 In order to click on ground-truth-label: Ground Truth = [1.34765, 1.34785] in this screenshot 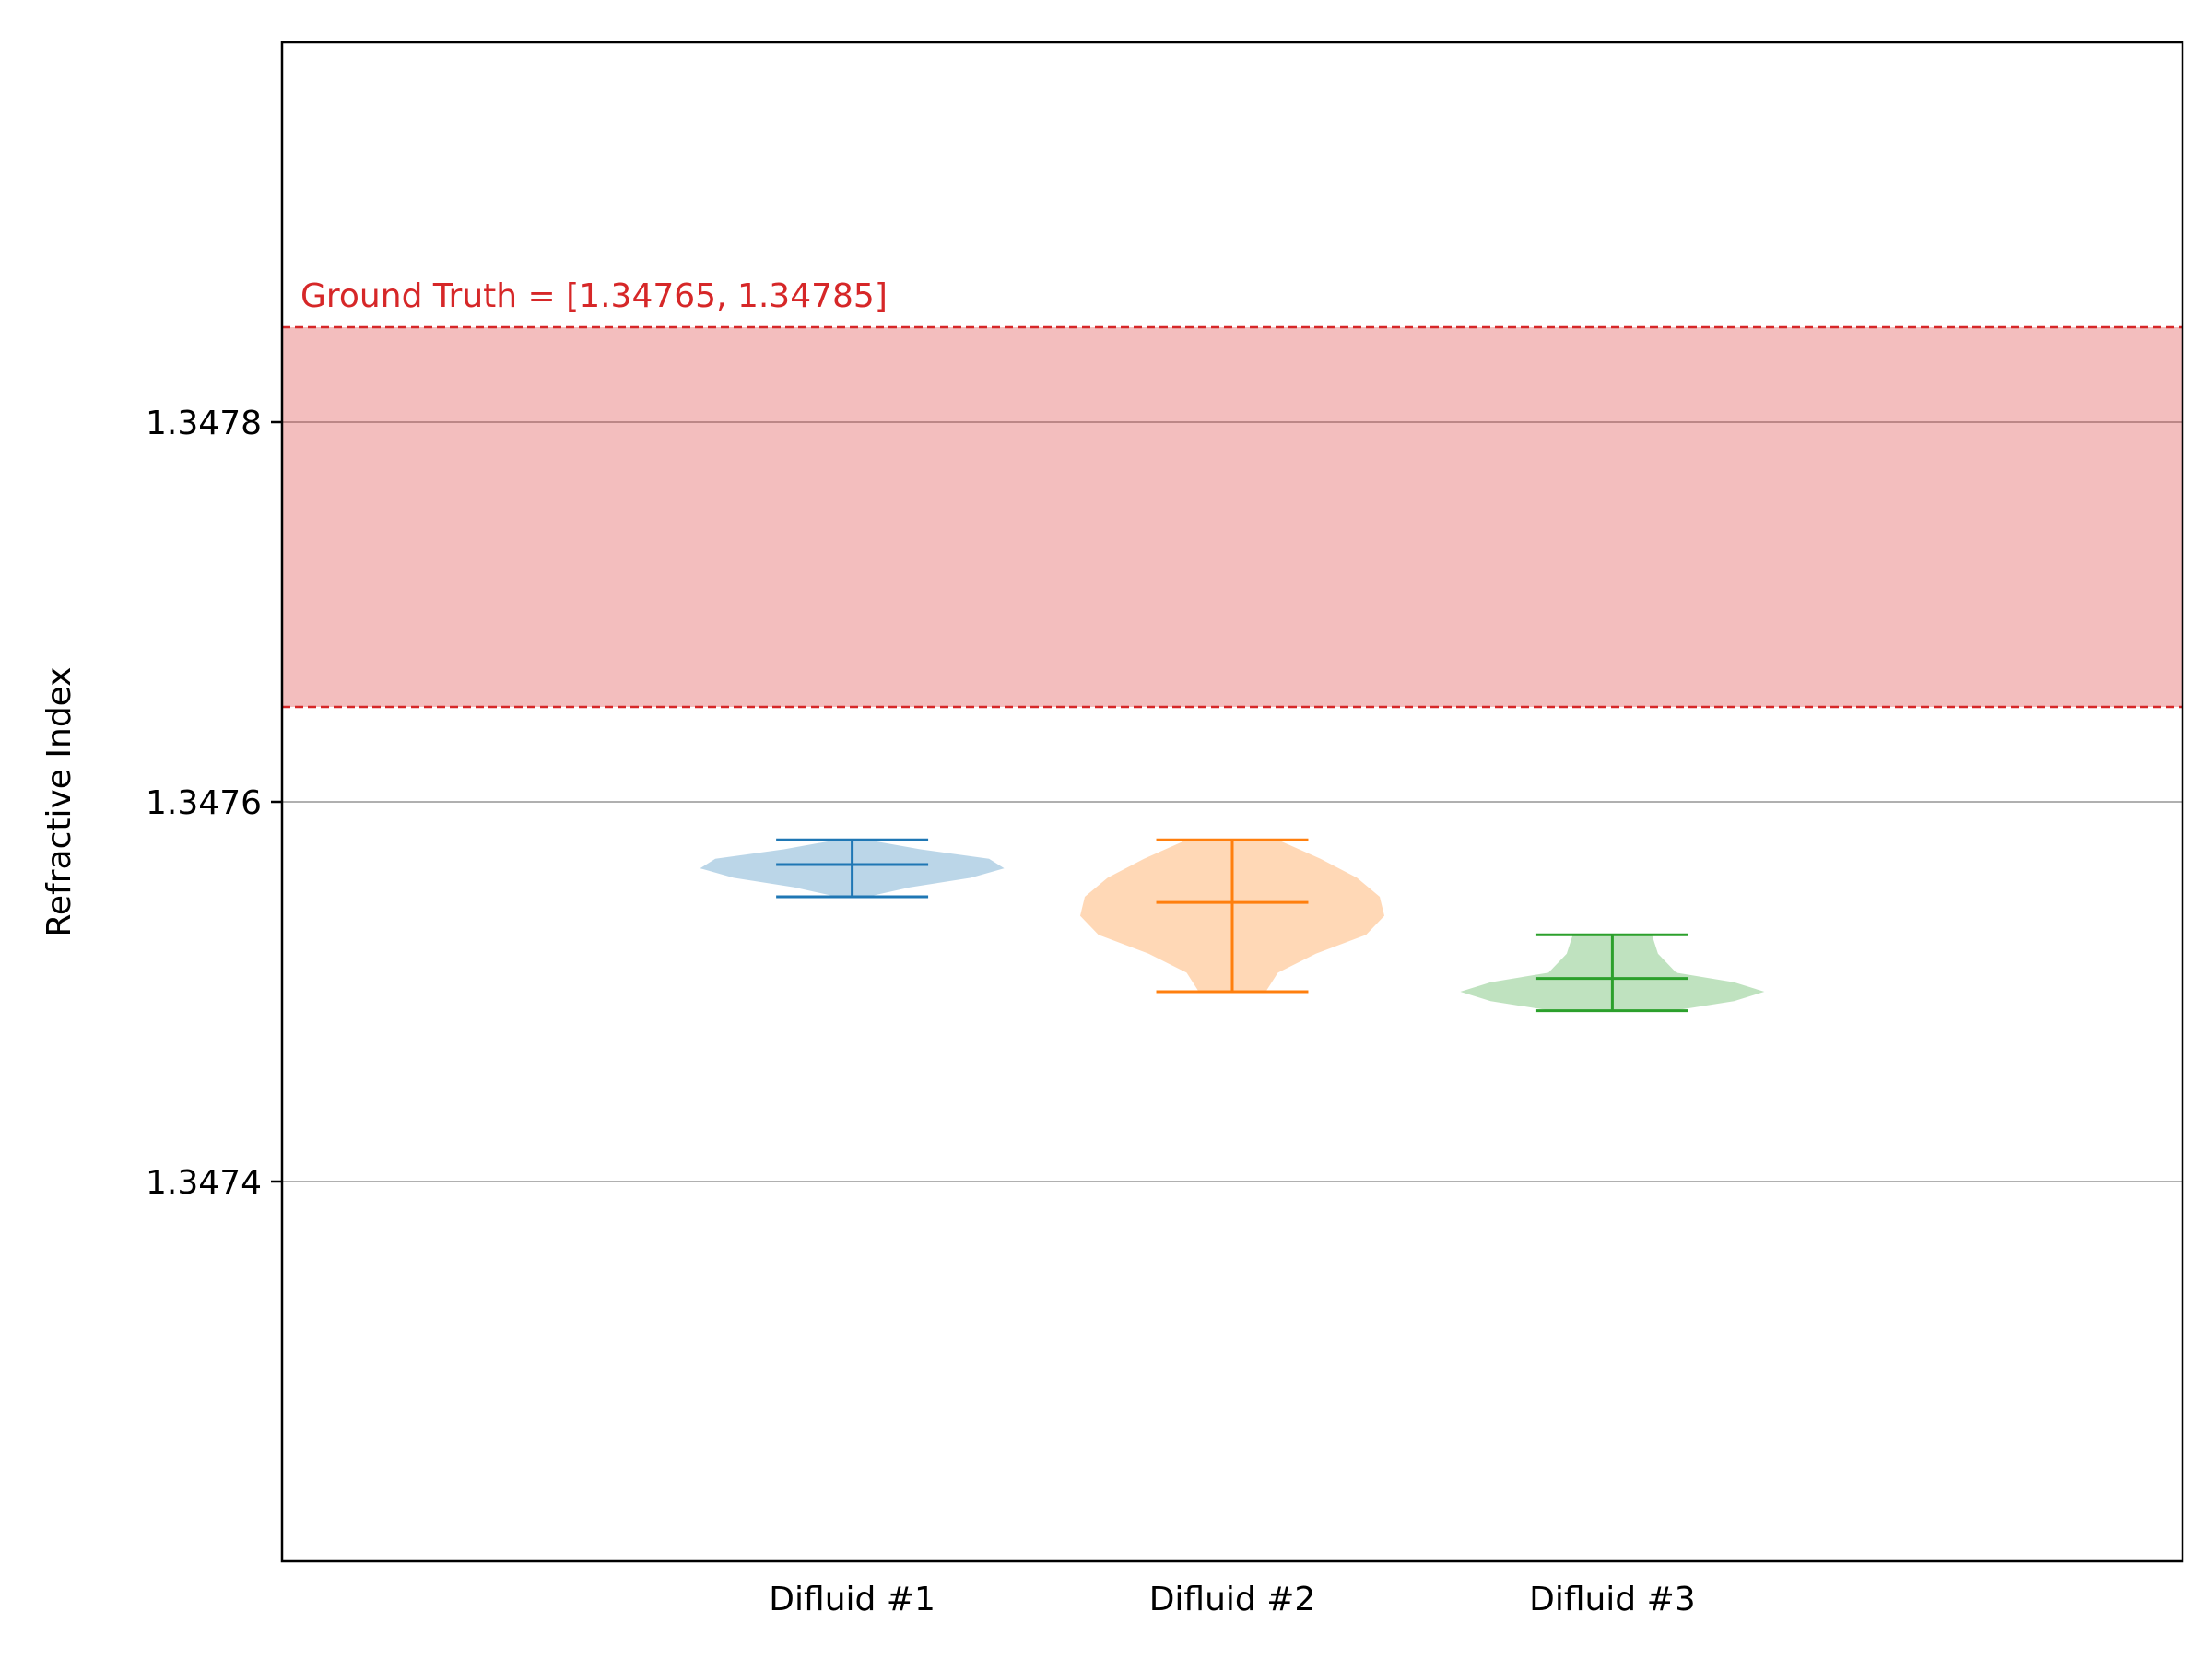, I will do `click(594, 296)`.